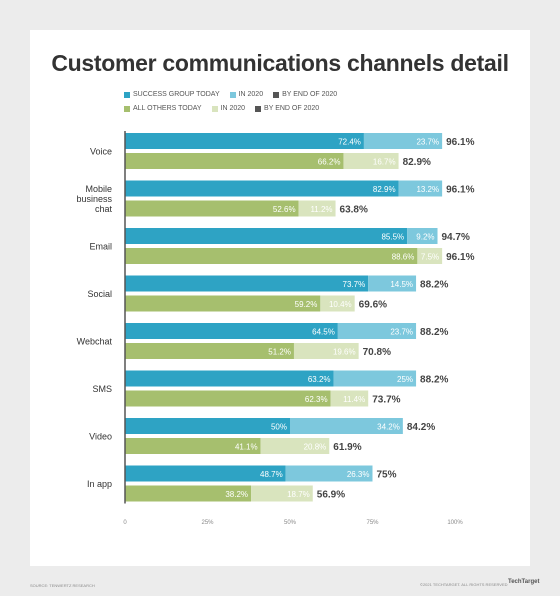 The height and width of the screenshot is (596, 560). I want to click on data-label-by-end: 70.8%, so click(377, 352).